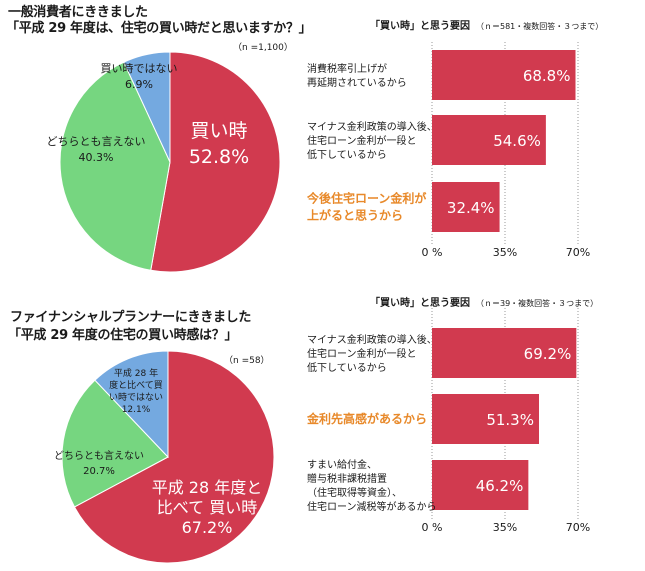 This screenshot has width=645, height=571. I want to click on bar-value-label: 69.2%, so click(548, 354).